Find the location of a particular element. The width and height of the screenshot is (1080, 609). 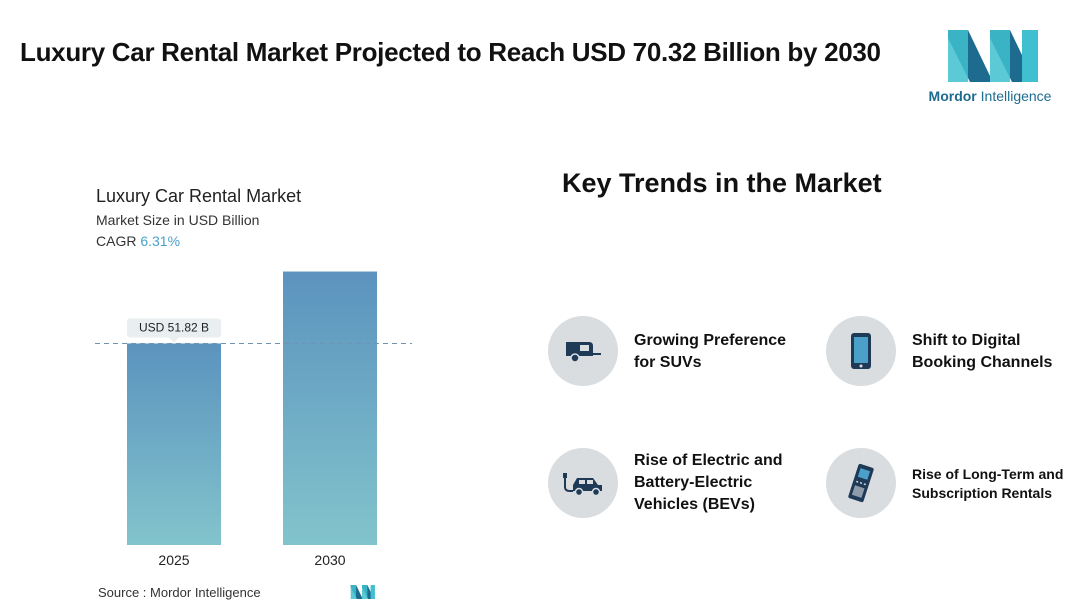

mordor-logo: Mordor Intelligence is located at coordinates (990, 68).